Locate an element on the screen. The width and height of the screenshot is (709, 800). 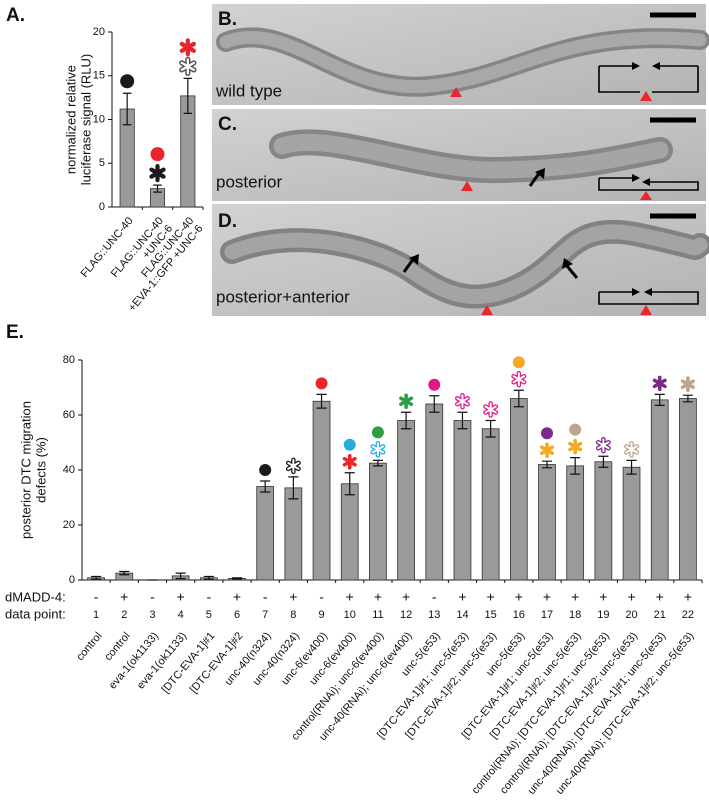
row-value: 17 is located at coordinates (547, 615).